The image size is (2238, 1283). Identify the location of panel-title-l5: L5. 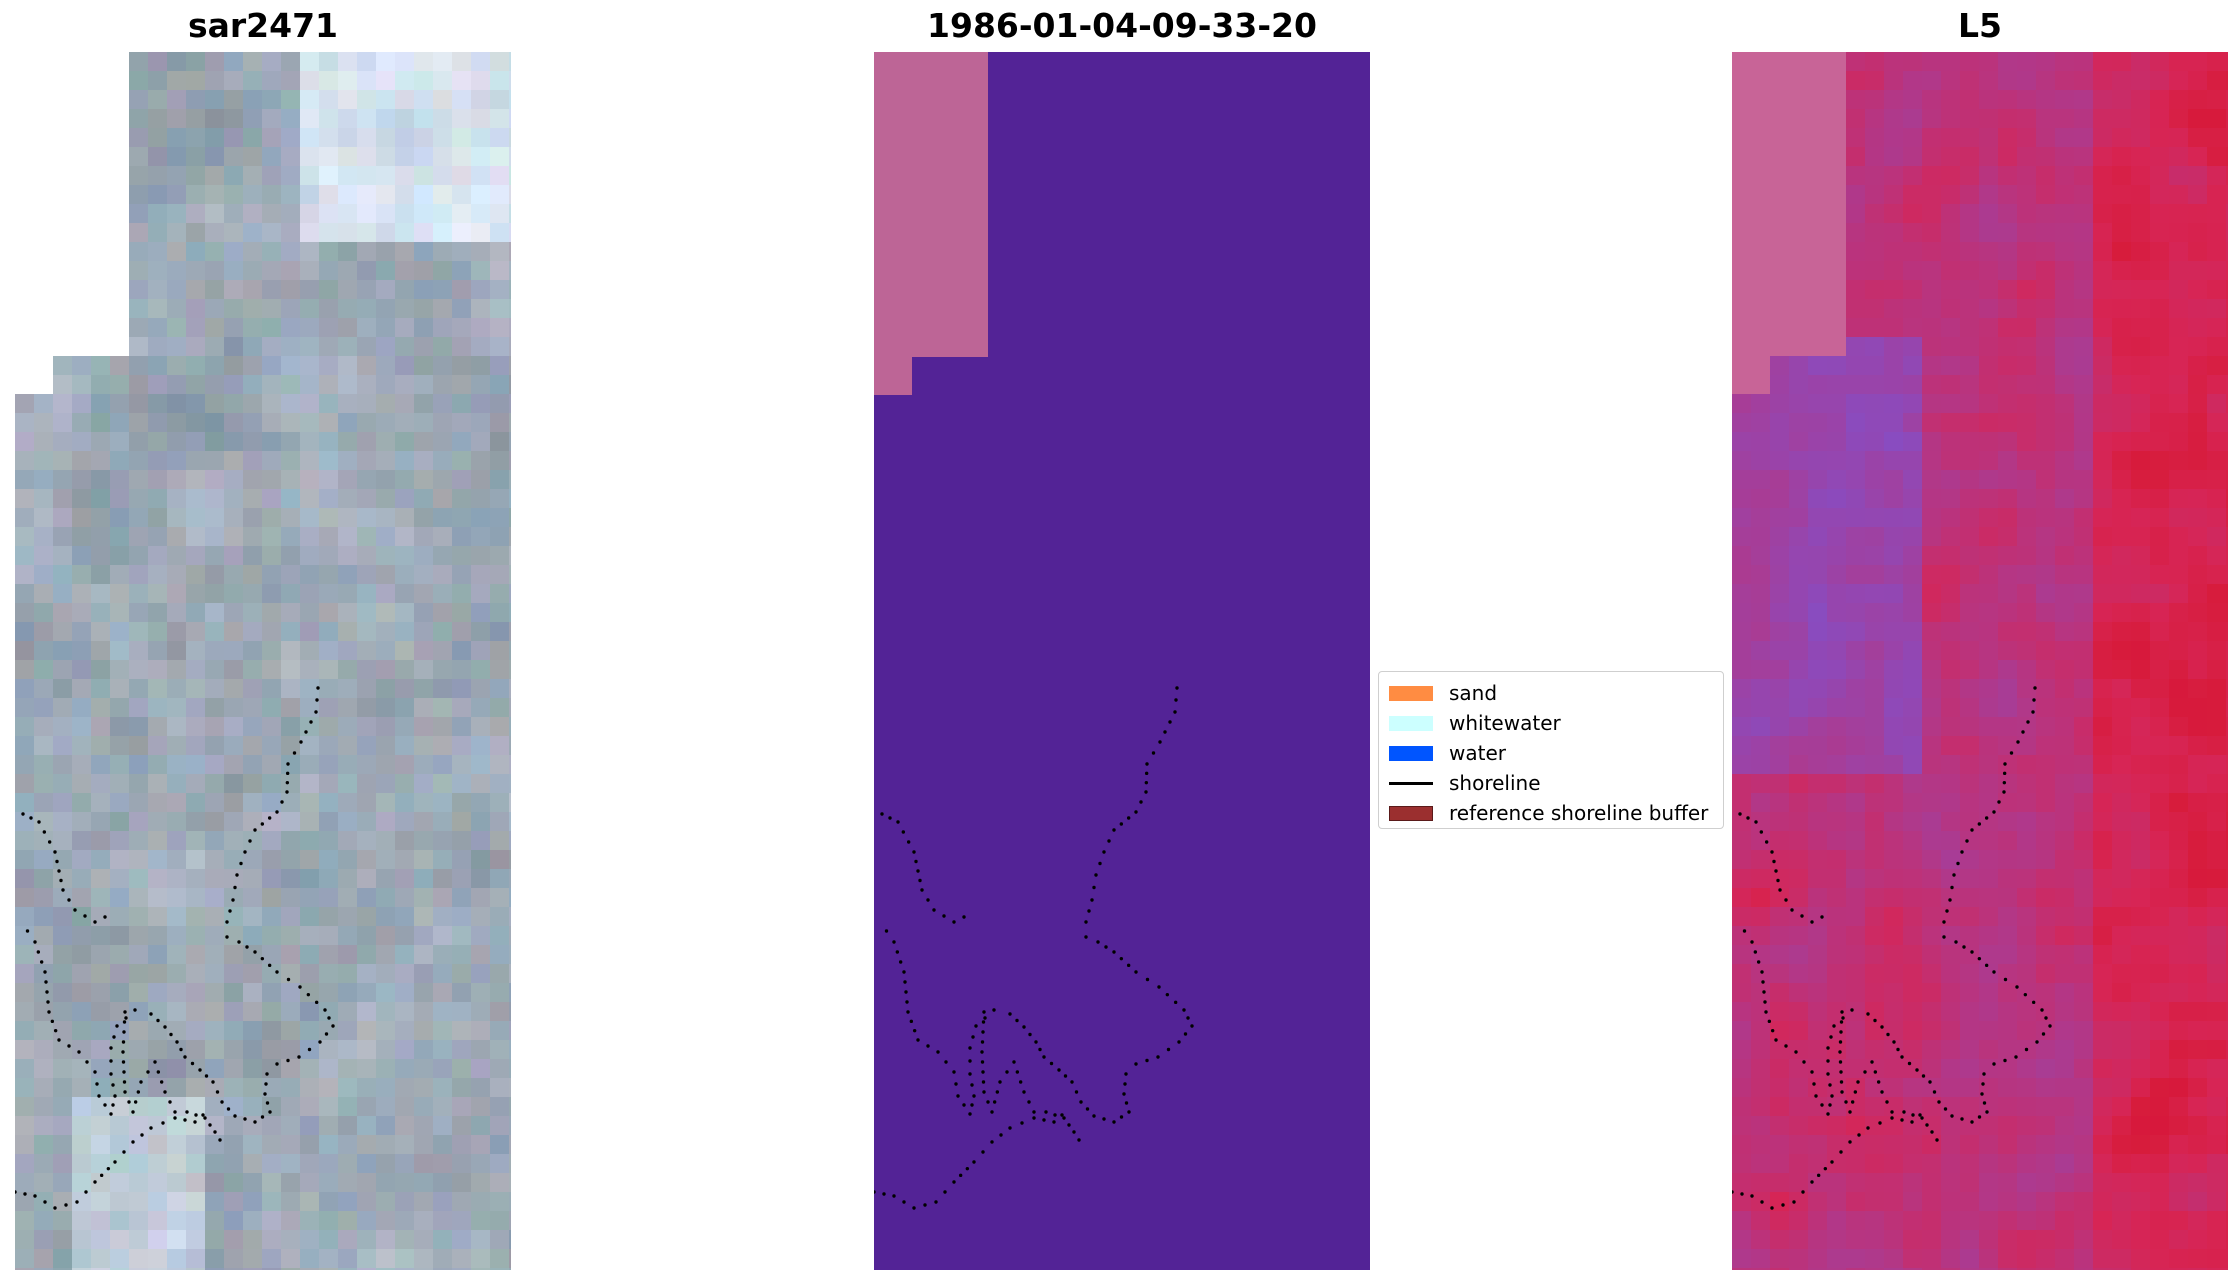
(1980, 25).